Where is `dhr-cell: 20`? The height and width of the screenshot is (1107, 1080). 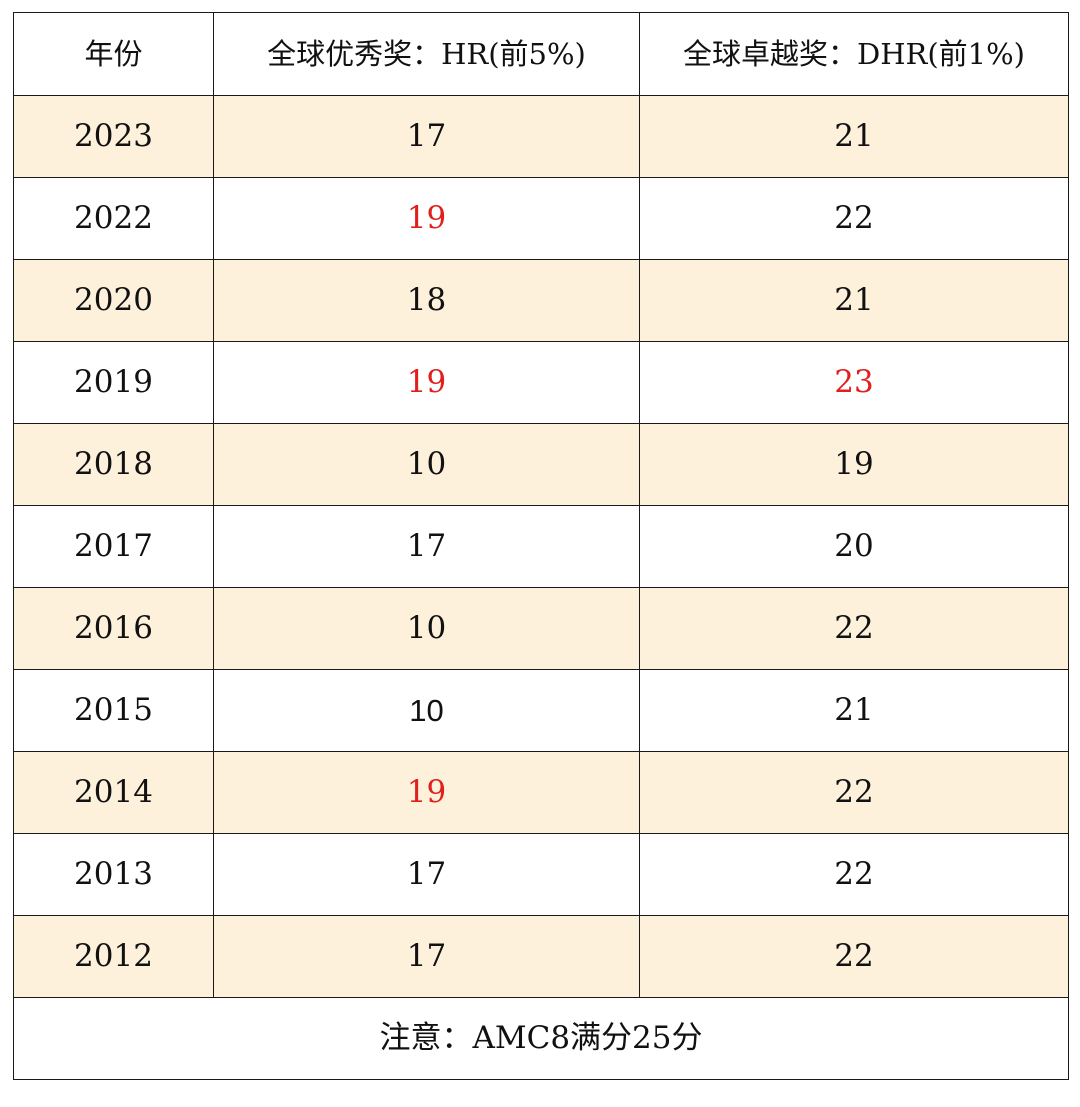
dhr-cell: 20 is located at coordinates (854, 546).